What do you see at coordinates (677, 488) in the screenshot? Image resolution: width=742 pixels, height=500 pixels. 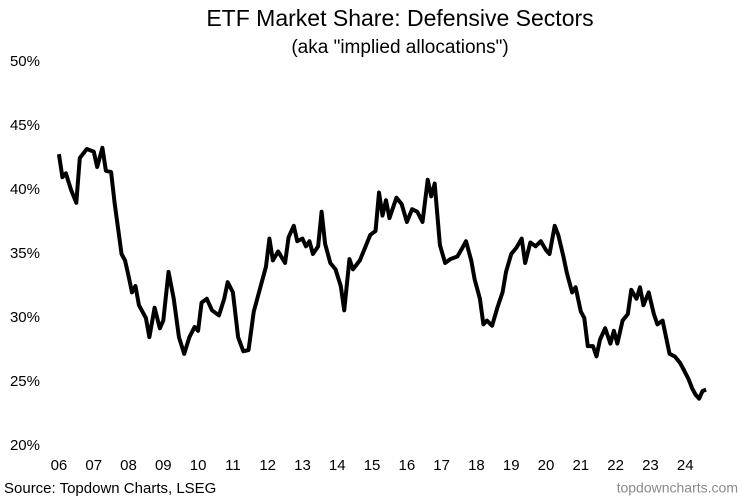 I see `watermark: topdowncharts.com` at bounding box center [677, 488].